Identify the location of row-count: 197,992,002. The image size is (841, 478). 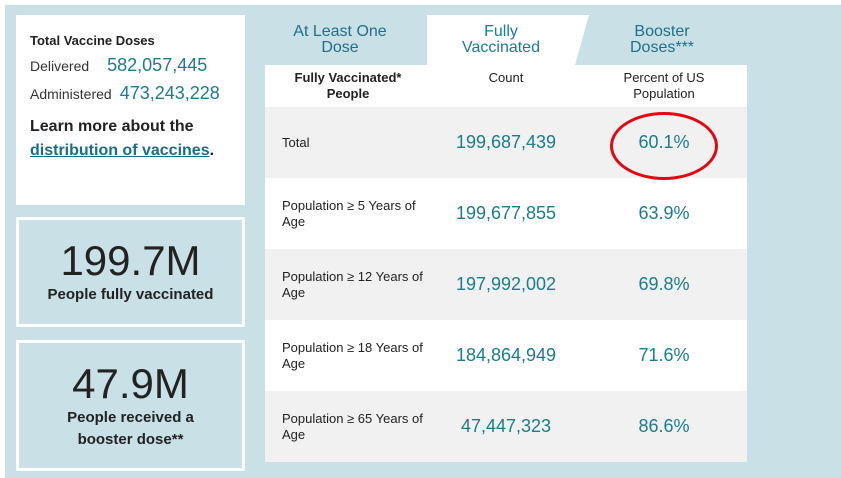
(506, 284).